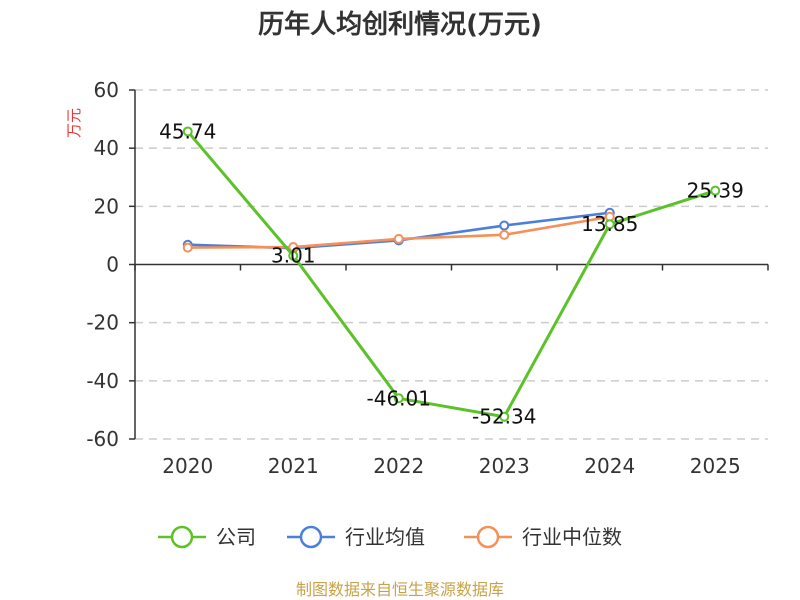 The image size is (800, 600). I want to click on legend-label: 公司, so click(236, 537).